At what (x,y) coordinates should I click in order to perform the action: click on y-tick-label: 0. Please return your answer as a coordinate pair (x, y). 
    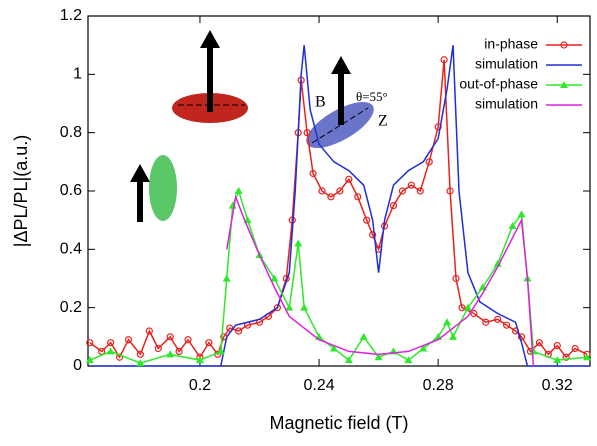
    Looking at the image, I should click on (77, 365).